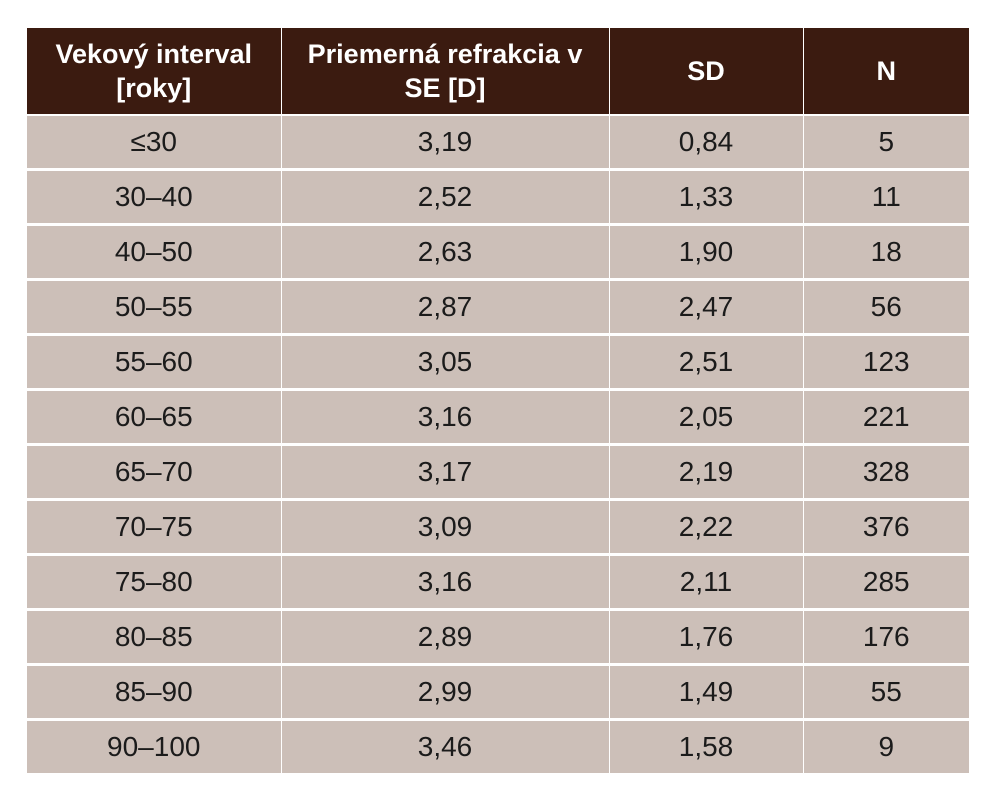  I want to click on cell-n: 376, so click(886, 527).